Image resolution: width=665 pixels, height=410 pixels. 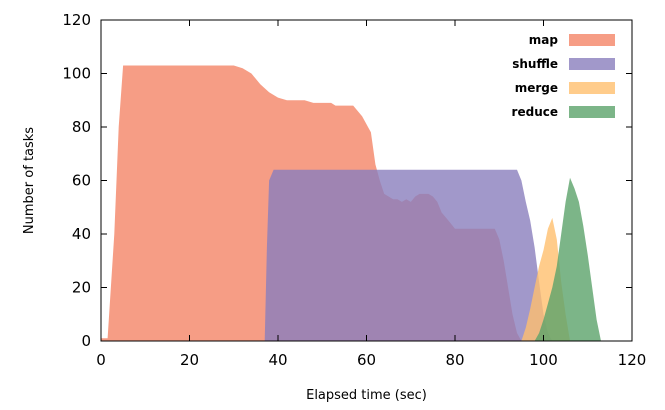 I want to click on legend-swatch-map, so click(x=592, y=40).